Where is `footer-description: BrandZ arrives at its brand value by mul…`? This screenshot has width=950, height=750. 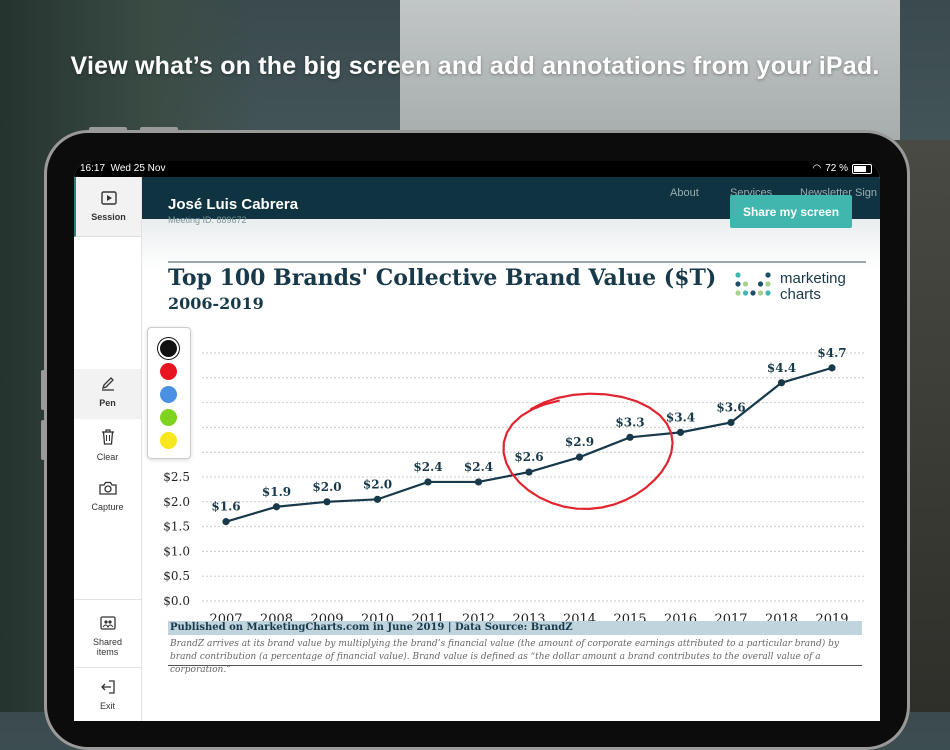
footer-description: BrandZ arrives at its brand value by mul… is located at coordinates (504, 657).